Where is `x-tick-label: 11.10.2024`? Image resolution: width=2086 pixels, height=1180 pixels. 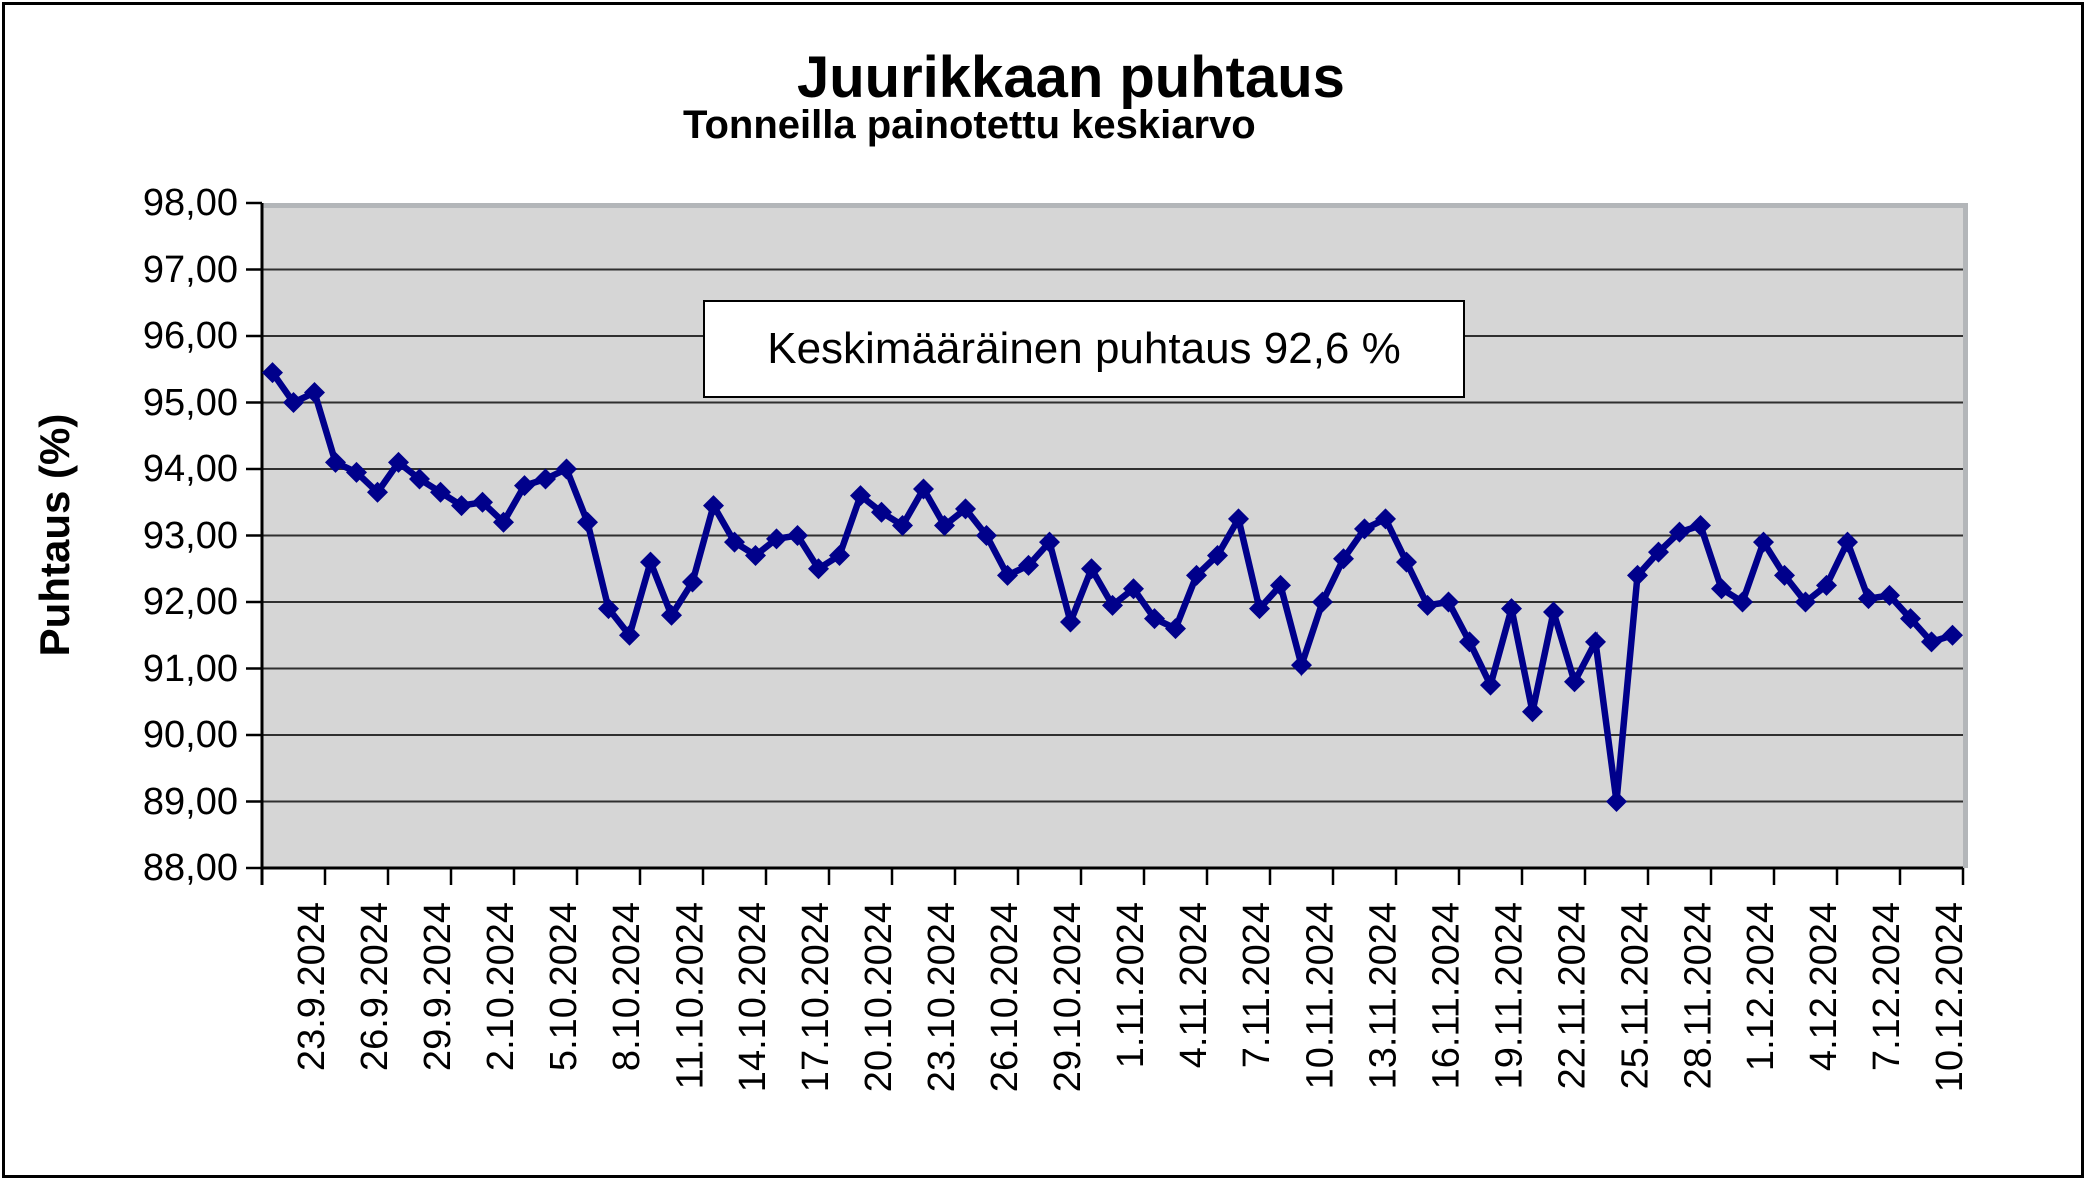
x-tick-label: 11.10.2024 is located at coordinates (690, 996).